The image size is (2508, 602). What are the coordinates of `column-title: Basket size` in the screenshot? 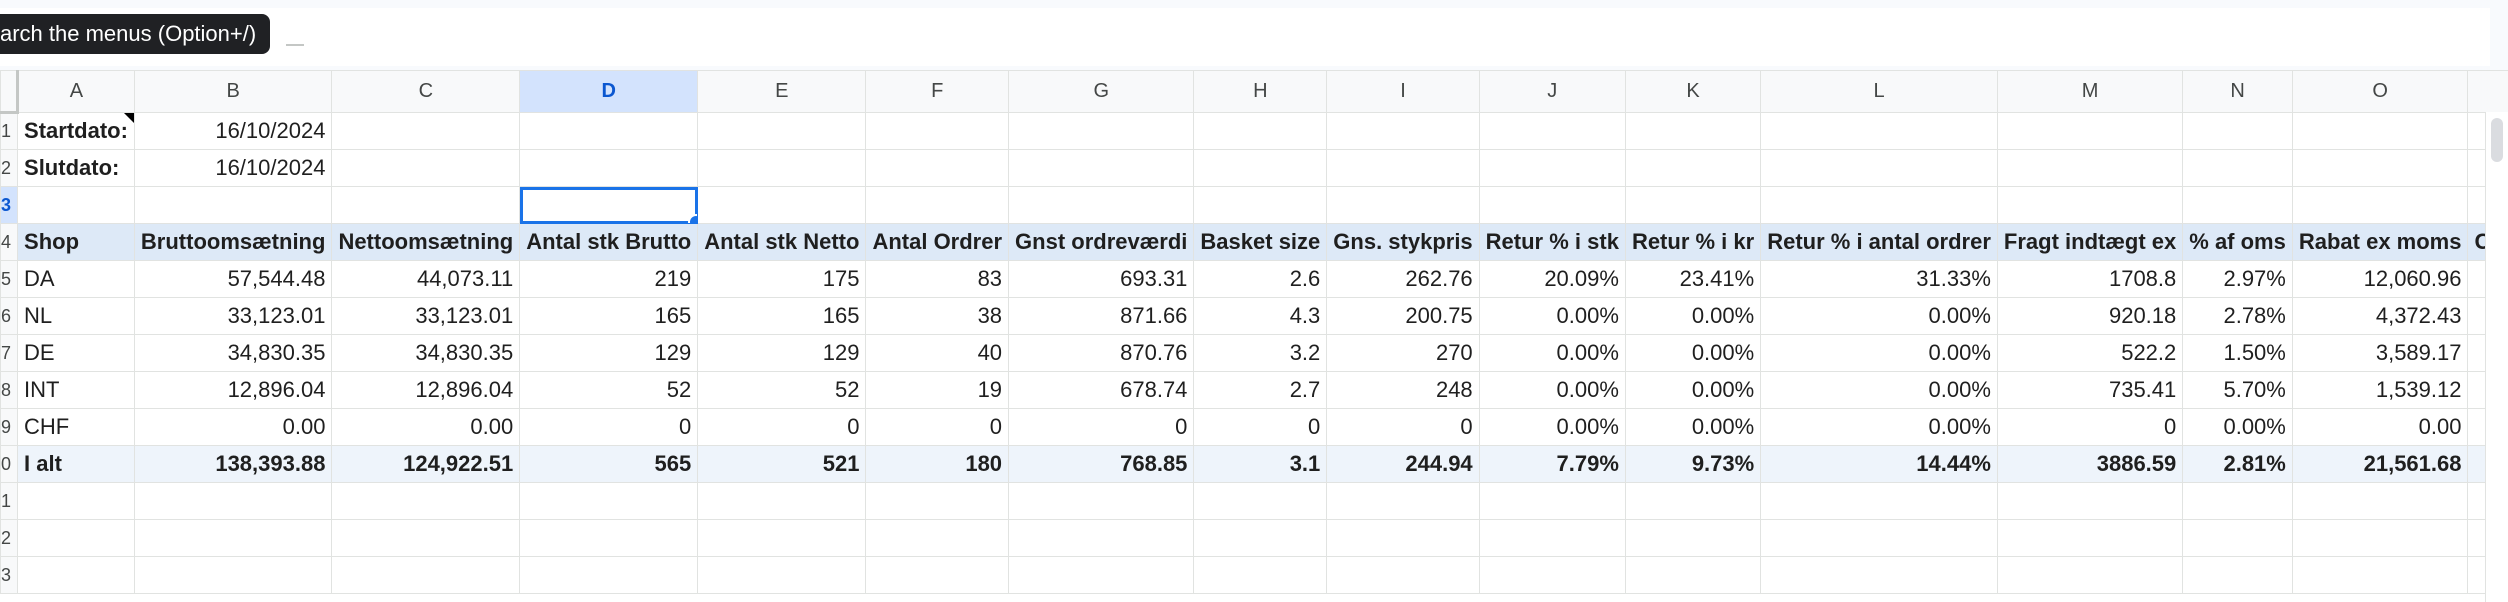 It's located at (1260, 242).